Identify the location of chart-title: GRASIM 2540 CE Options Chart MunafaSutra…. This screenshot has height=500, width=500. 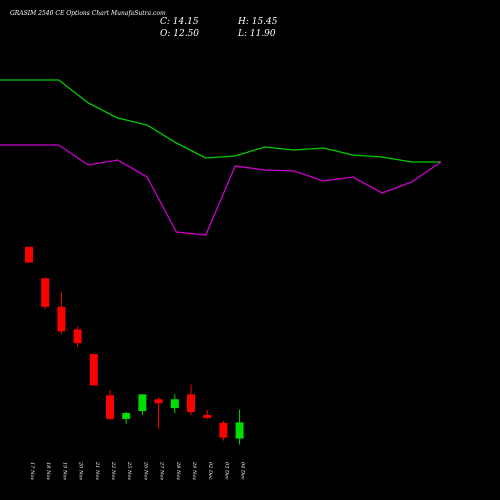
(88, 13).